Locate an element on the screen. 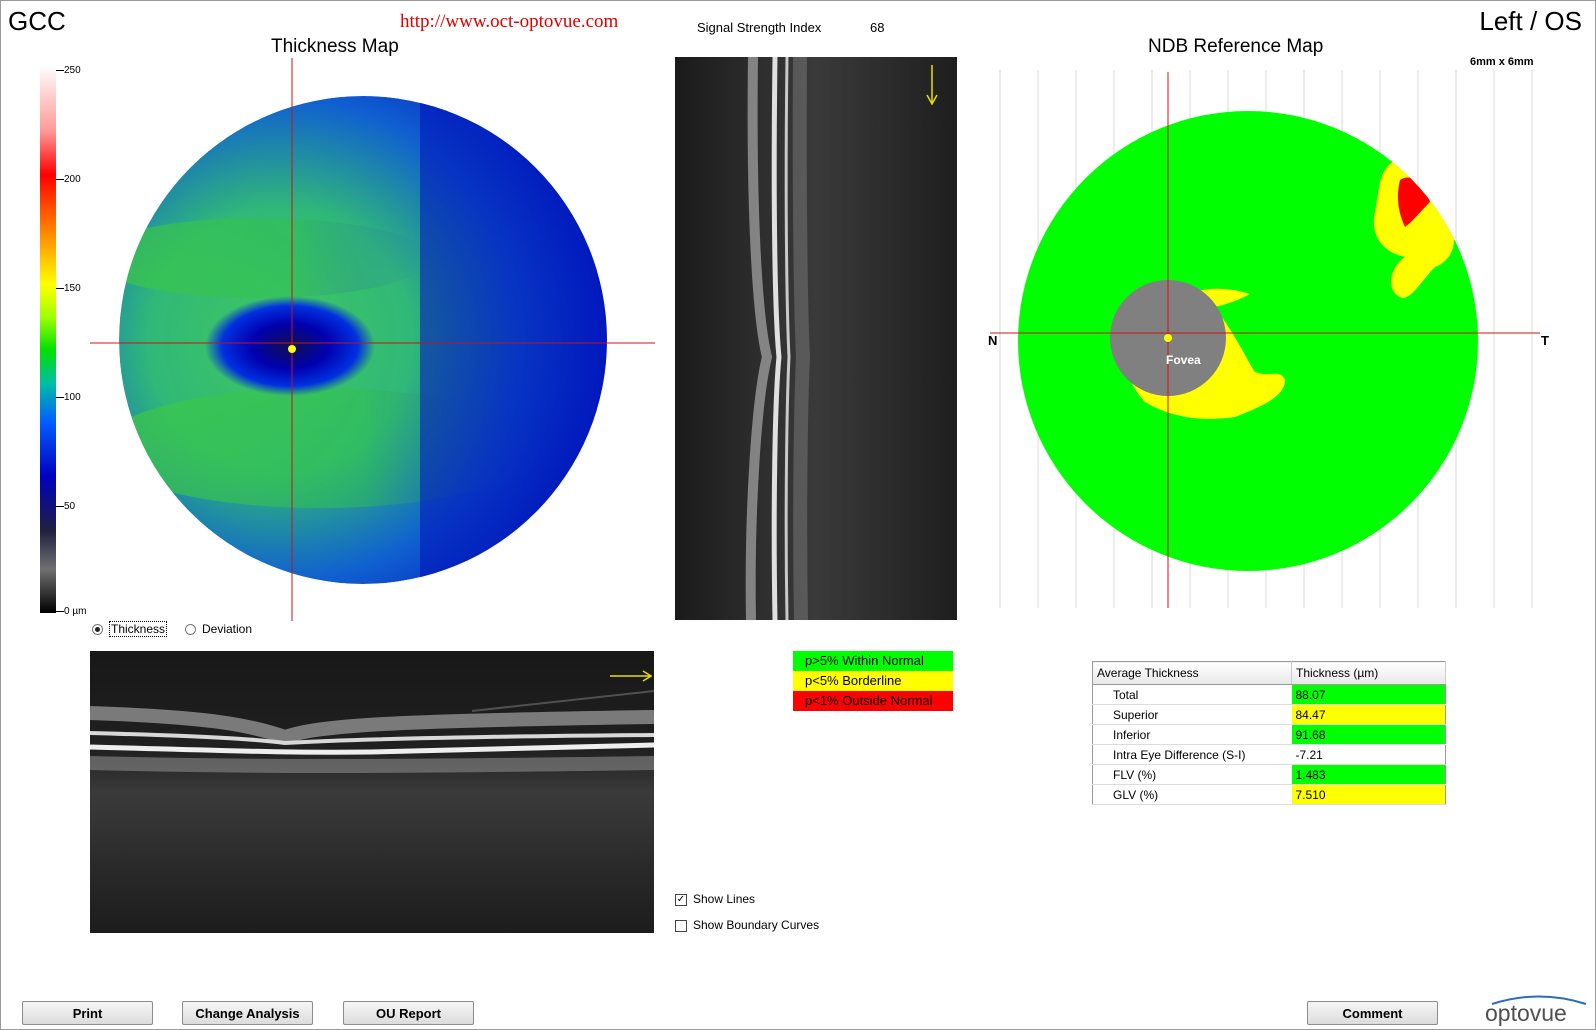  ou-report-button: OU Report is located at coordinates (408, 1013).